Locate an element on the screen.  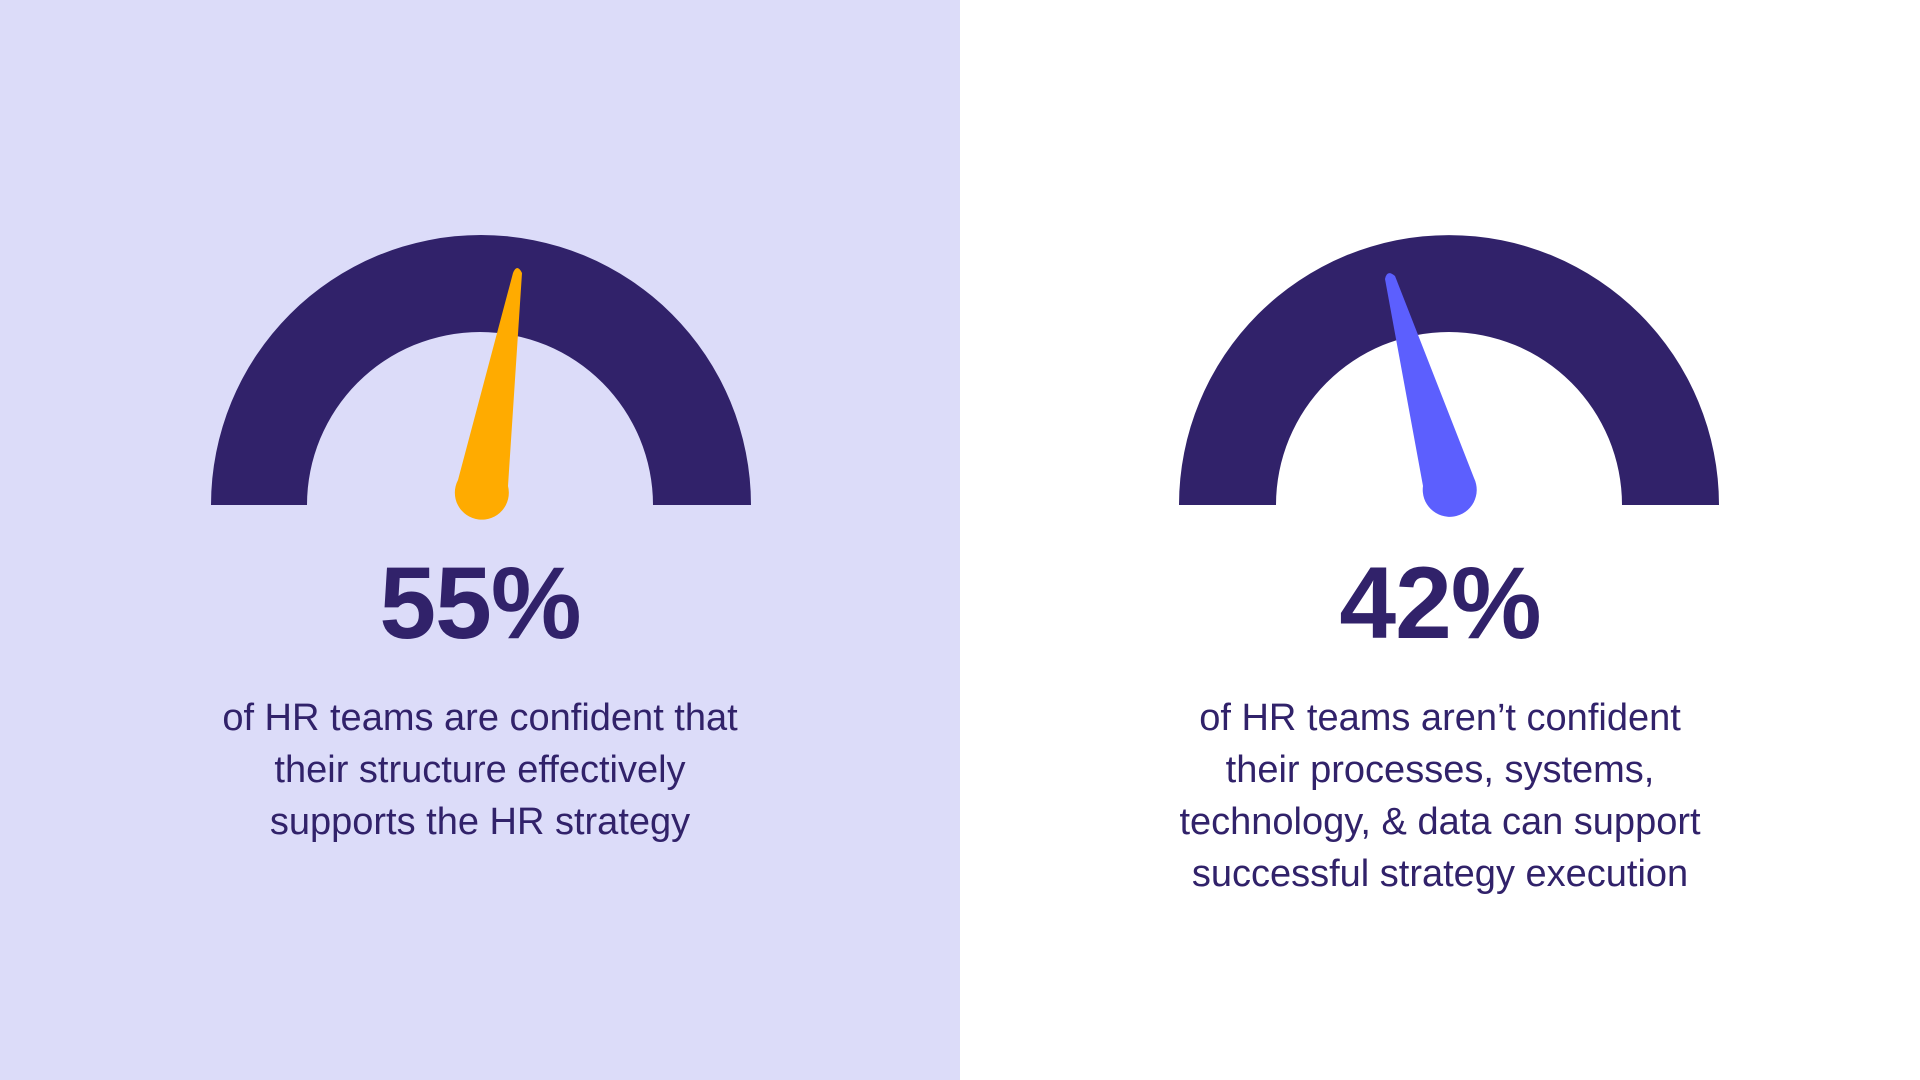
description-line: supports the HR strategy is located at coordinates (480, 822).